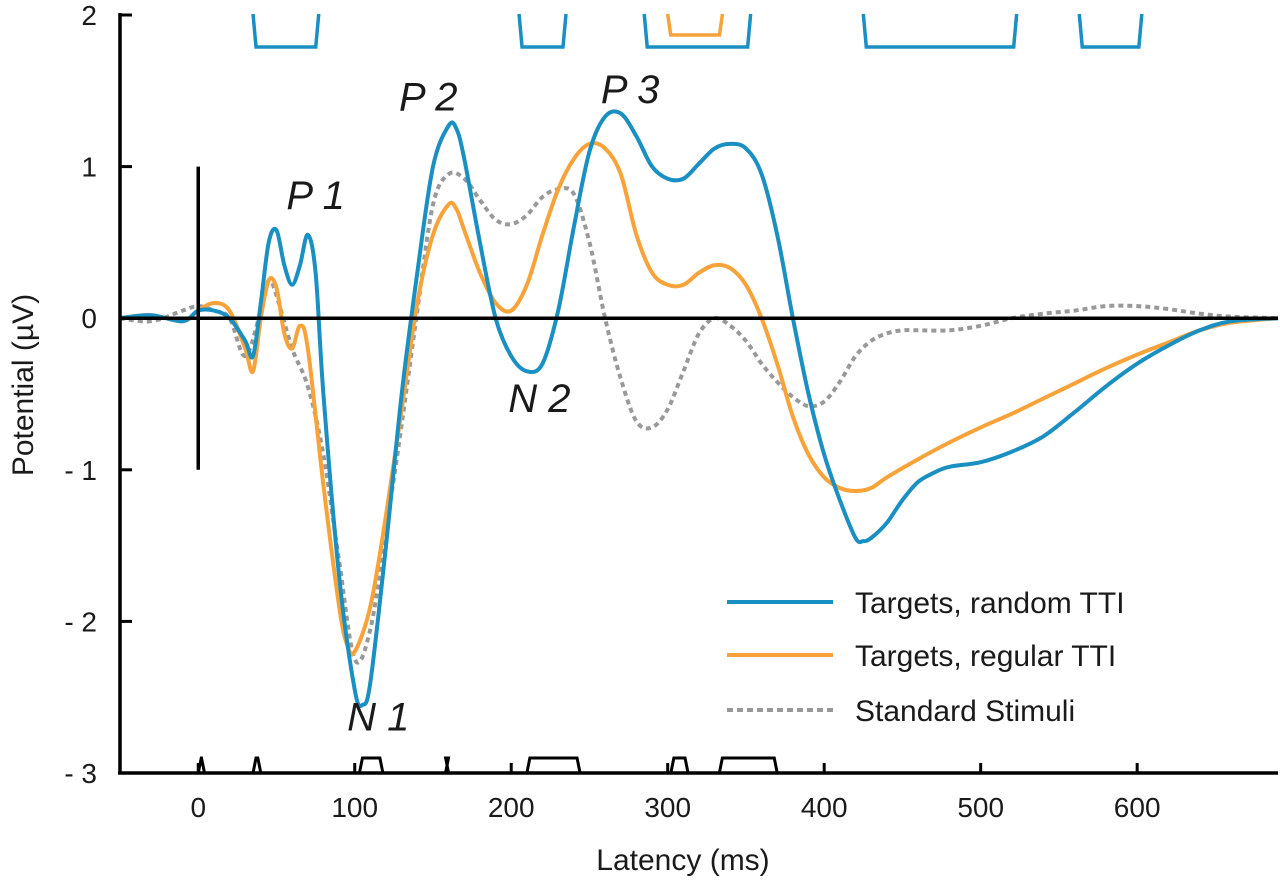 This screenshot has height=890, width=1280. What do you see at coordinates (80, 621) in the screenshot?
I see `y-tick-label-4: - 2` at bounding box center [80, 621].